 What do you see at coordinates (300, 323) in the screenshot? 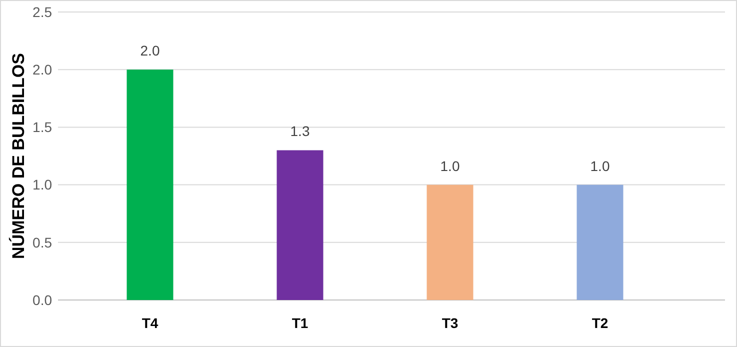
I see `x-tick-label: T1` at bounding box center [300, 323].